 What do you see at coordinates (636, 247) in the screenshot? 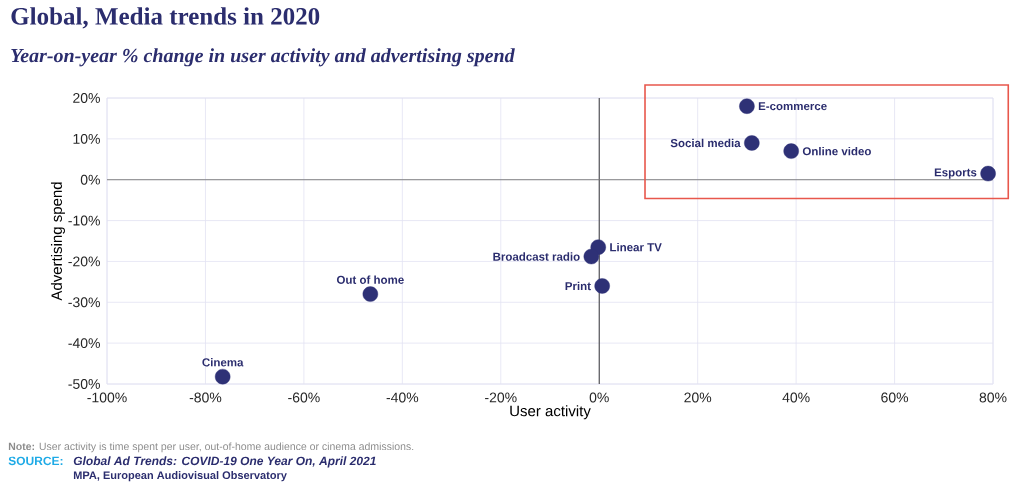
I see `annotation: Linear TV` at bounding box center [636, 247].